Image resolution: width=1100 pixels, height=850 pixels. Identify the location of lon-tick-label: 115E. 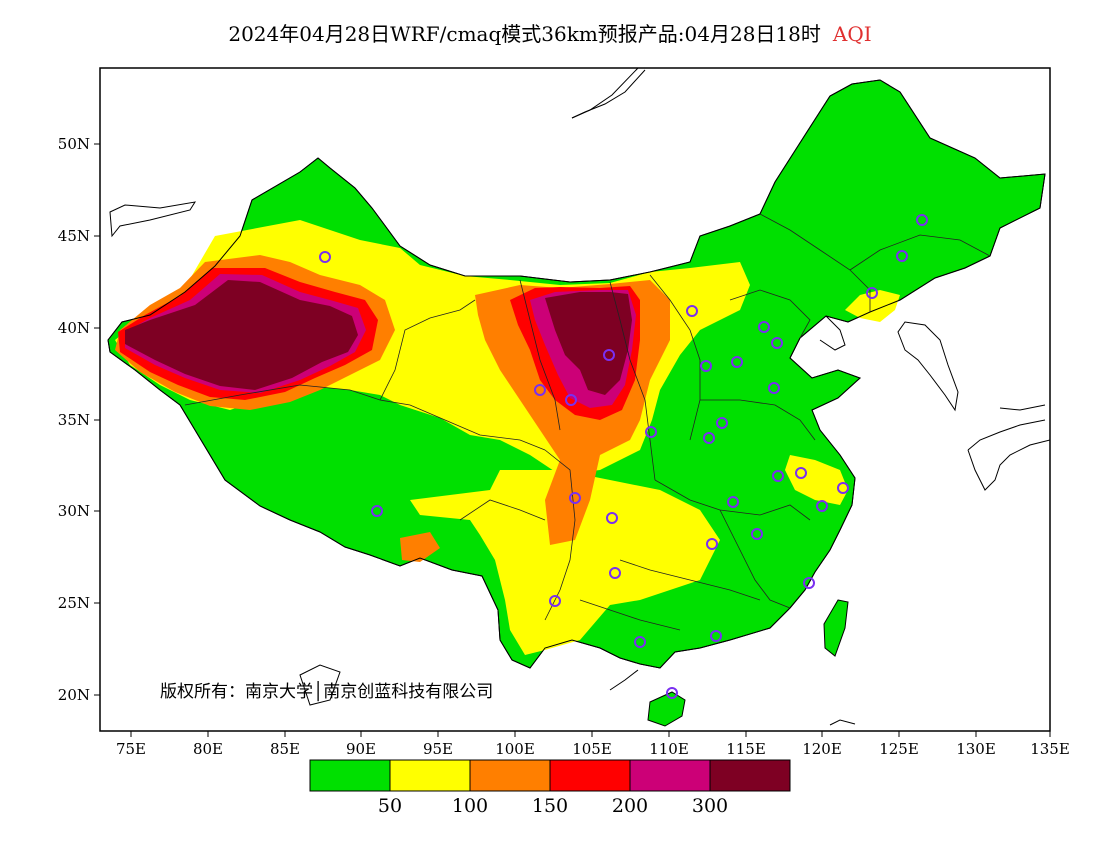
(746, 749).